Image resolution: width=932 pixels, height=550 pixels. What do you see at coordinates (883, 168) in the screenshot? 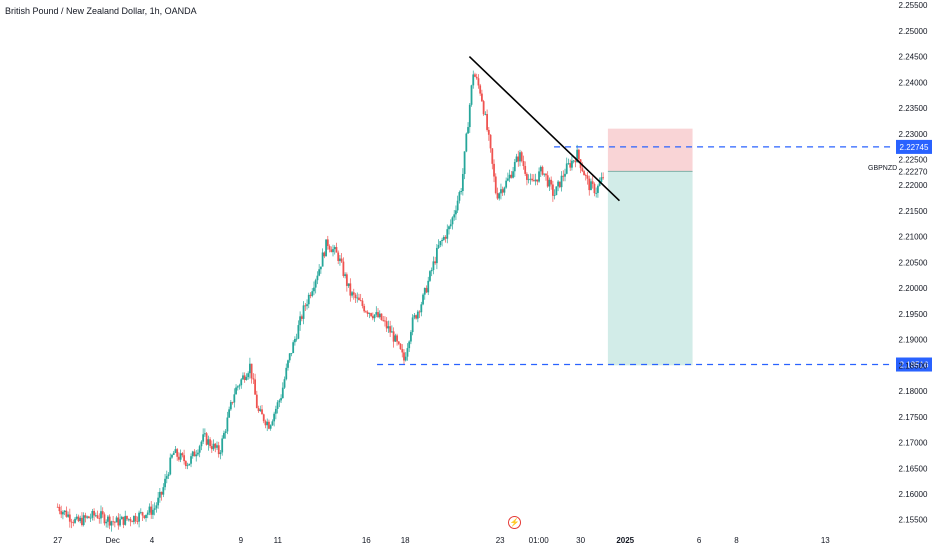
I see `symbol-label: GBPNZD` at bounding box center [883, 168].